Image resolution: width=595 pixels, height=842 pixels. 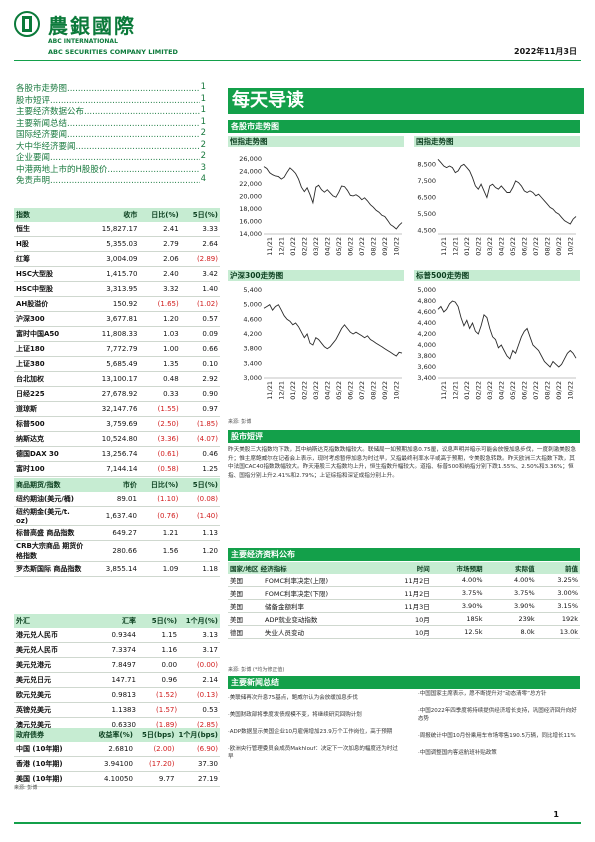 I want to click on table-cell: 9.77, so click(x=155, y=779).